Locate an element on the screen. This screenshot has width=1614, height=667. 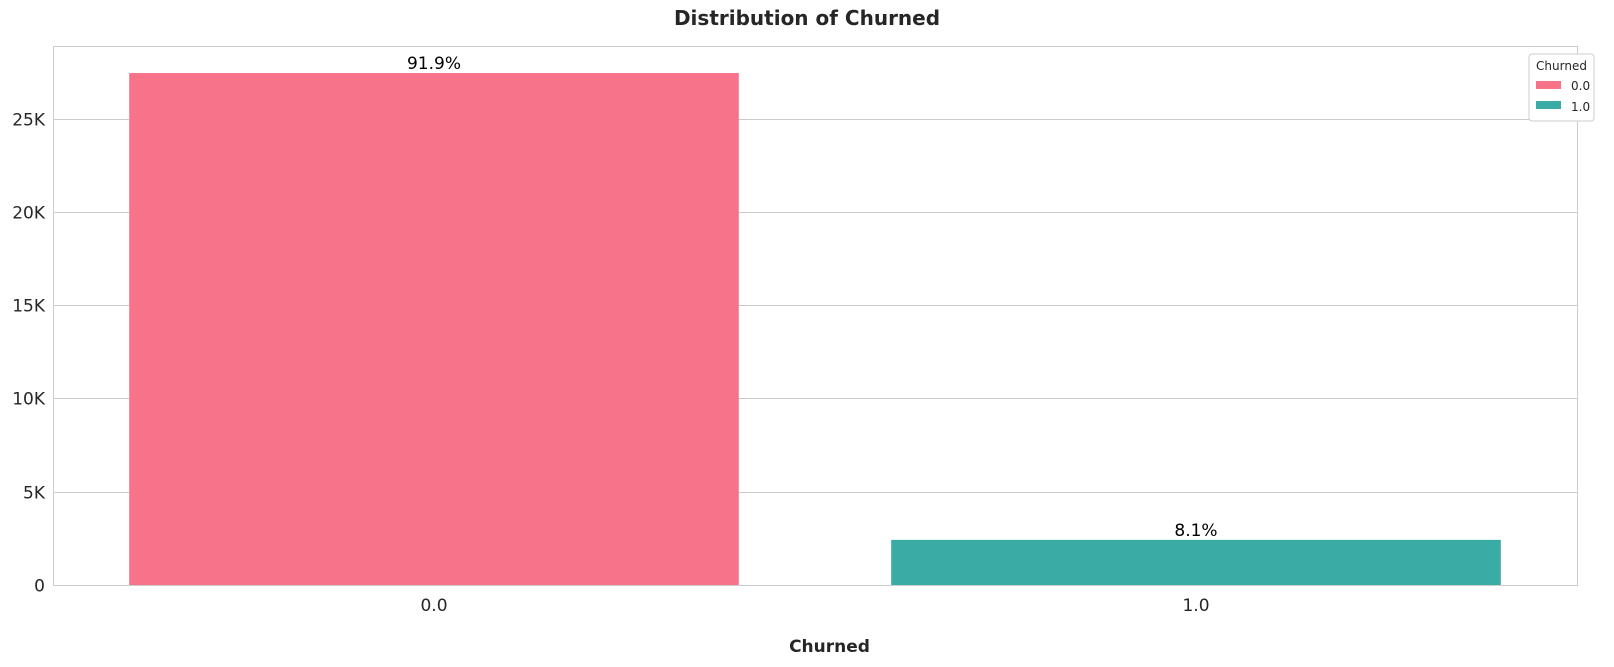
x-axis-label: Churned is located at coordinates (829, 647).